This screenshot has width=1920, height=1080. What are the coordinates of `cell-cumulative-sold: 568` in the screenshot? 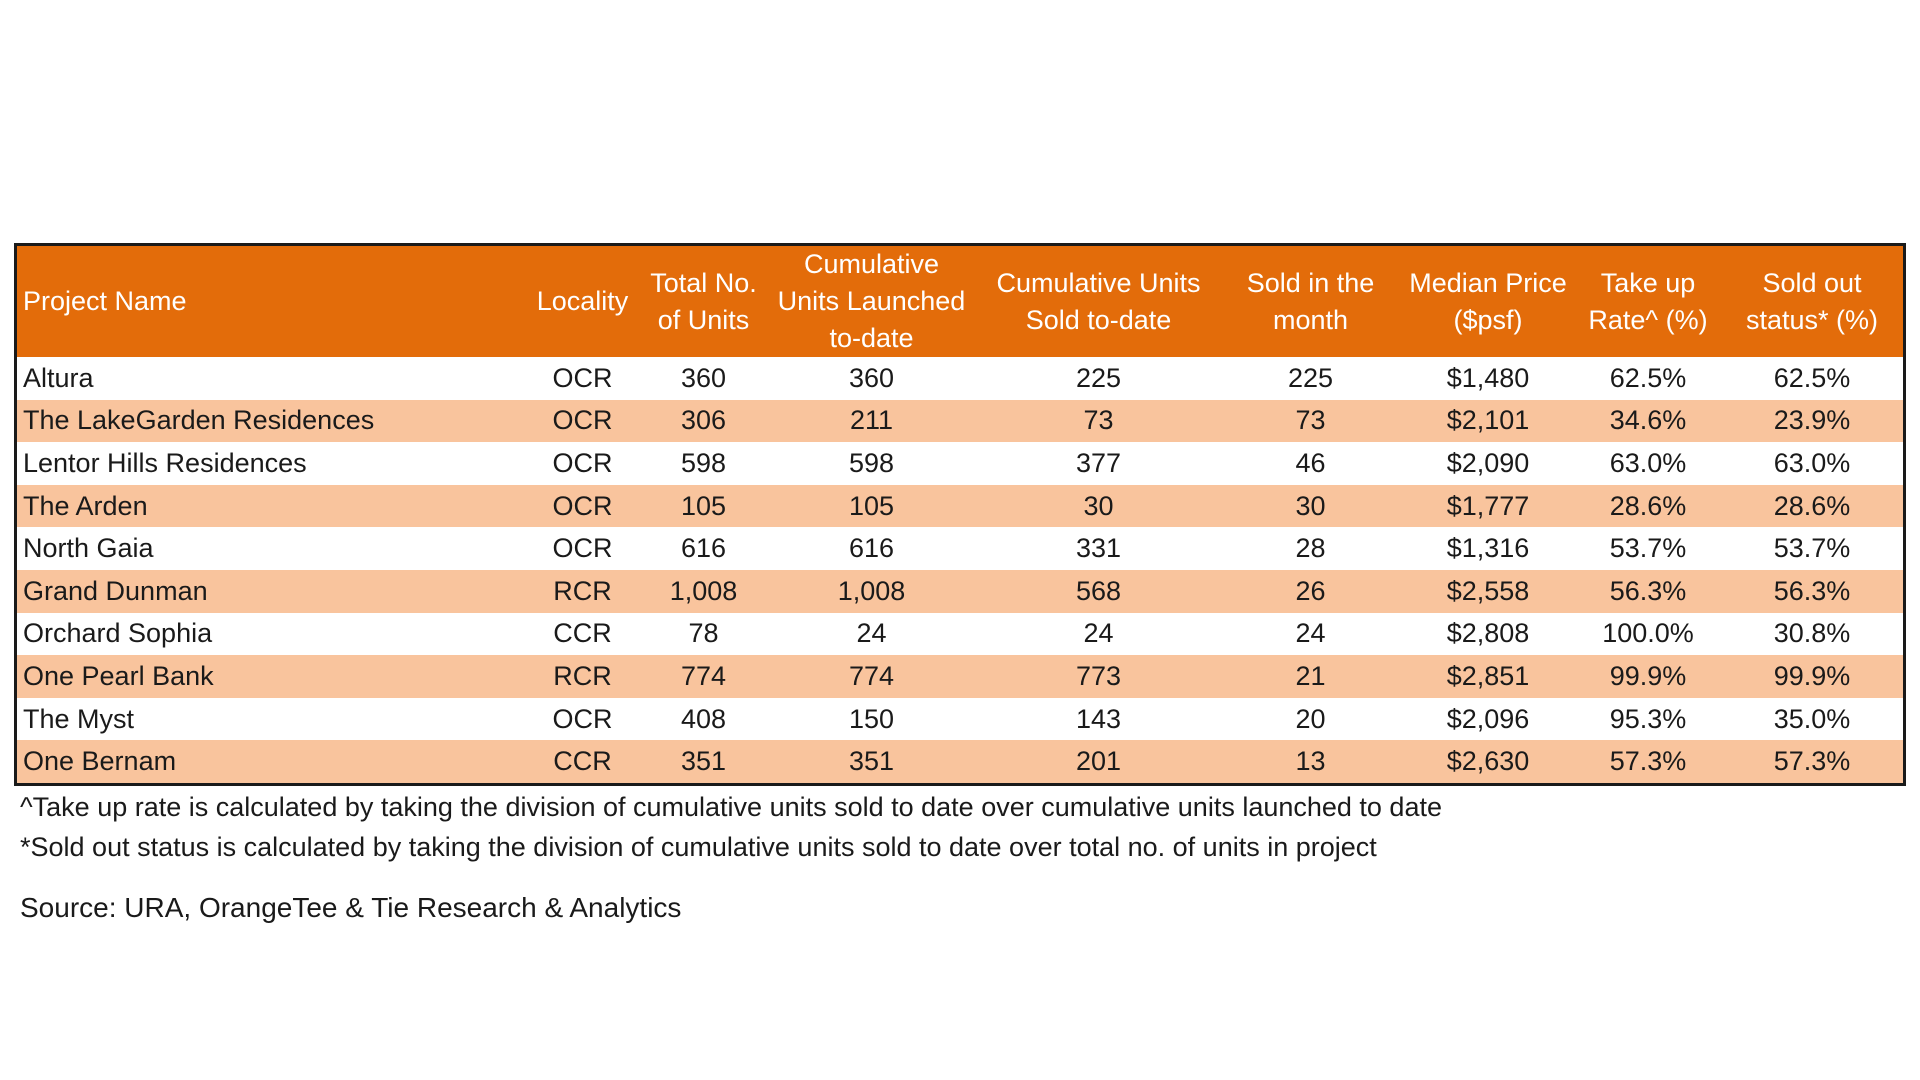 It's located at (1098, 590).